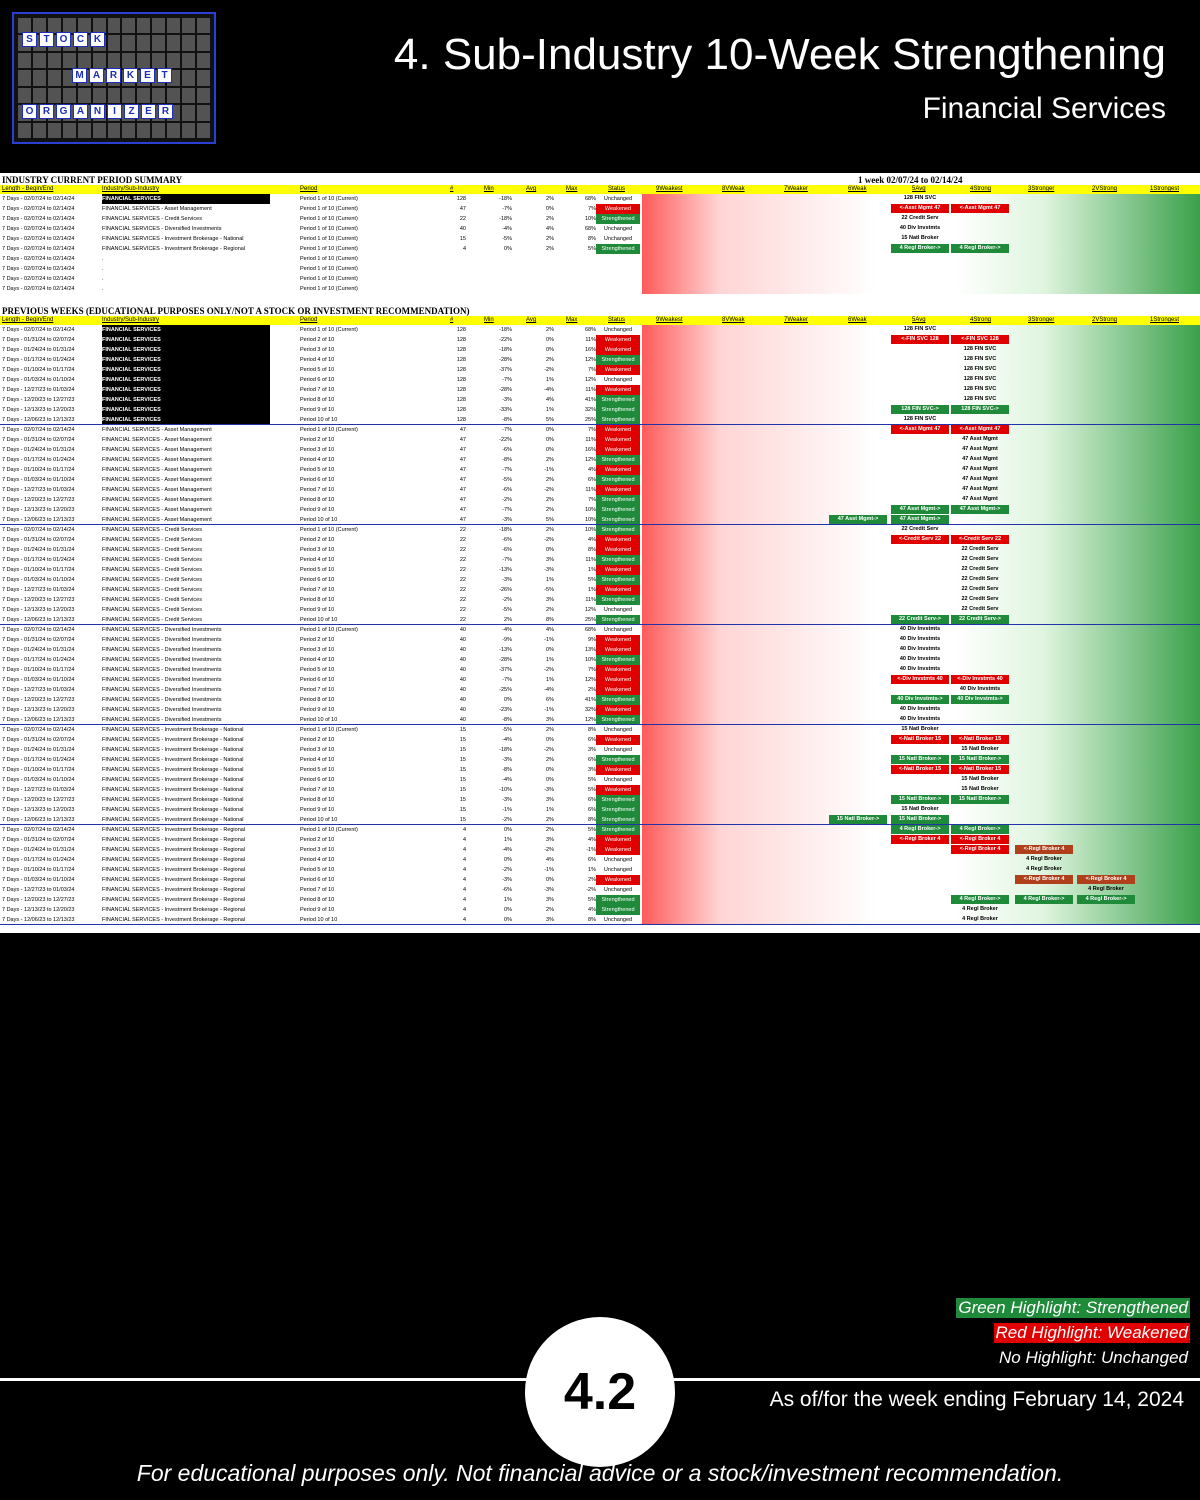  What do you see at coordinates (505, 350) in the screenshot?
I see `cell-min: -18%` at bounding box center [505, 350].